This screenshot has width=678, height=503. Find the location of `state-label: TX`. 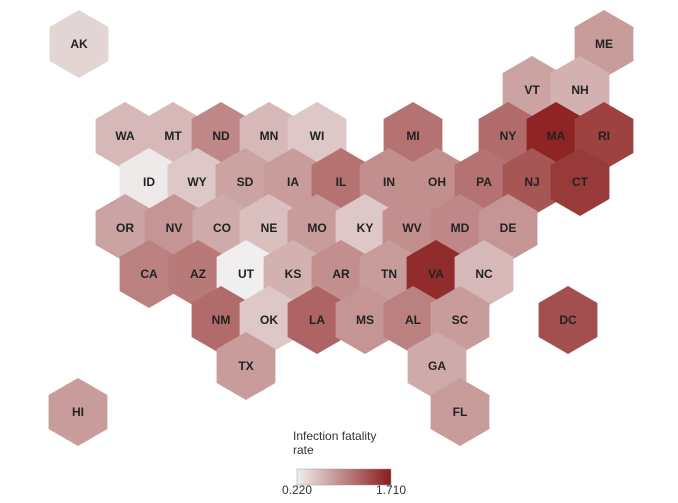

state-label: TX is located at coordinates (245, 366).